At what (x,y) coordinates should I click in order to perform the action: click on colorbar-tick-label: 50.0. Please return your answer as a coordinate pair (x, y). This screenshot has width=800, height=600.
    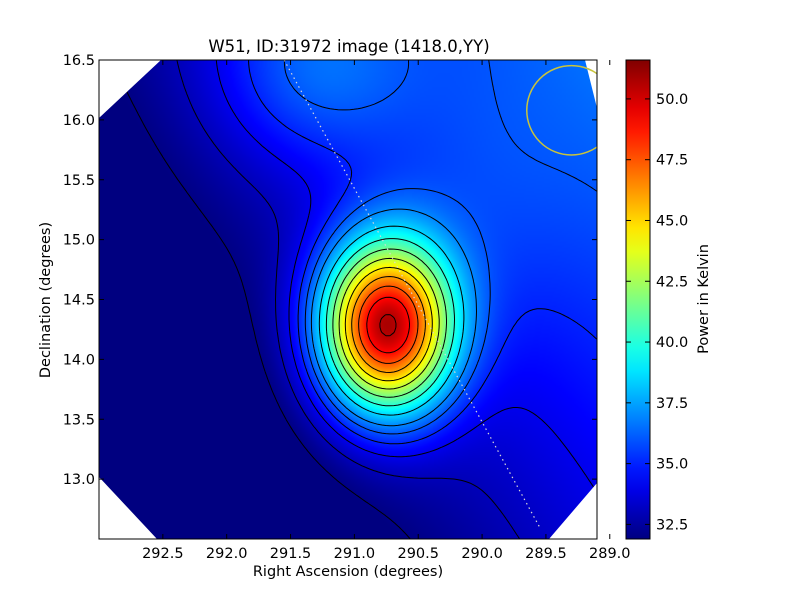
    Looking at the image, I should click on (672, 100).